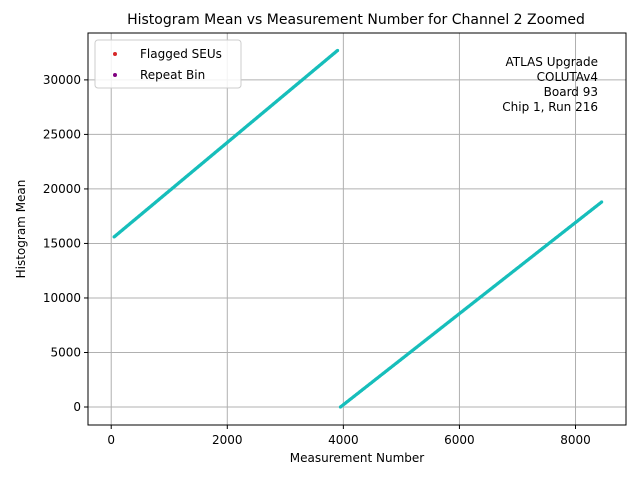 The image size is (640, 480). What do you see at coordinates (62, 243) in the screenshot?
I see `y-tick-label: 15000` at bounding box center [62, 243].